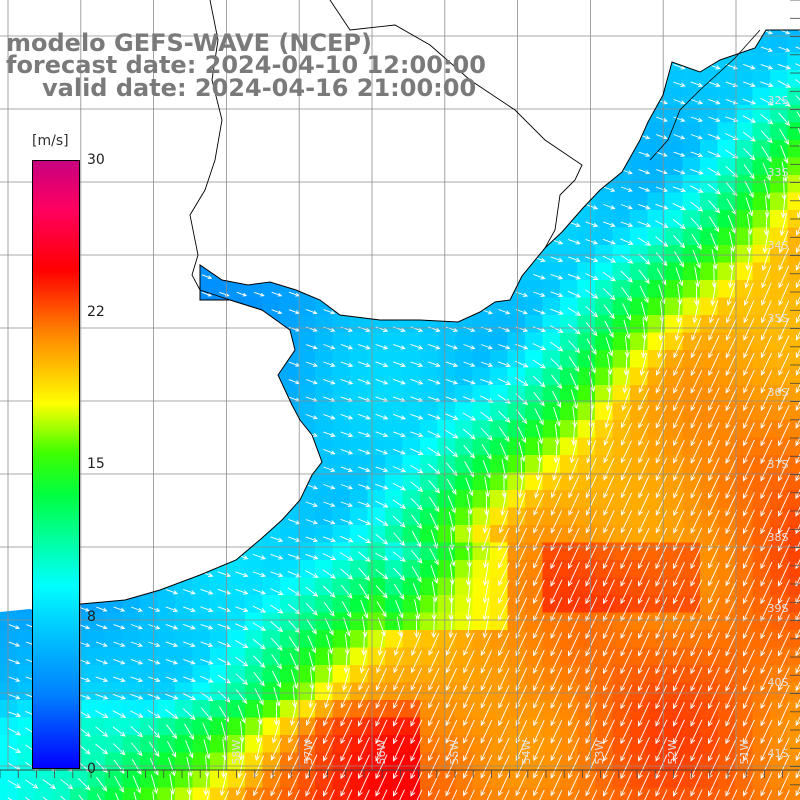 Image resolution: width=800 pixels, height=800 pixels. What do you see at coordinates (672, 751) in the screenshot?
I see `lon-label: 52W` at bounding box center [672, 751].